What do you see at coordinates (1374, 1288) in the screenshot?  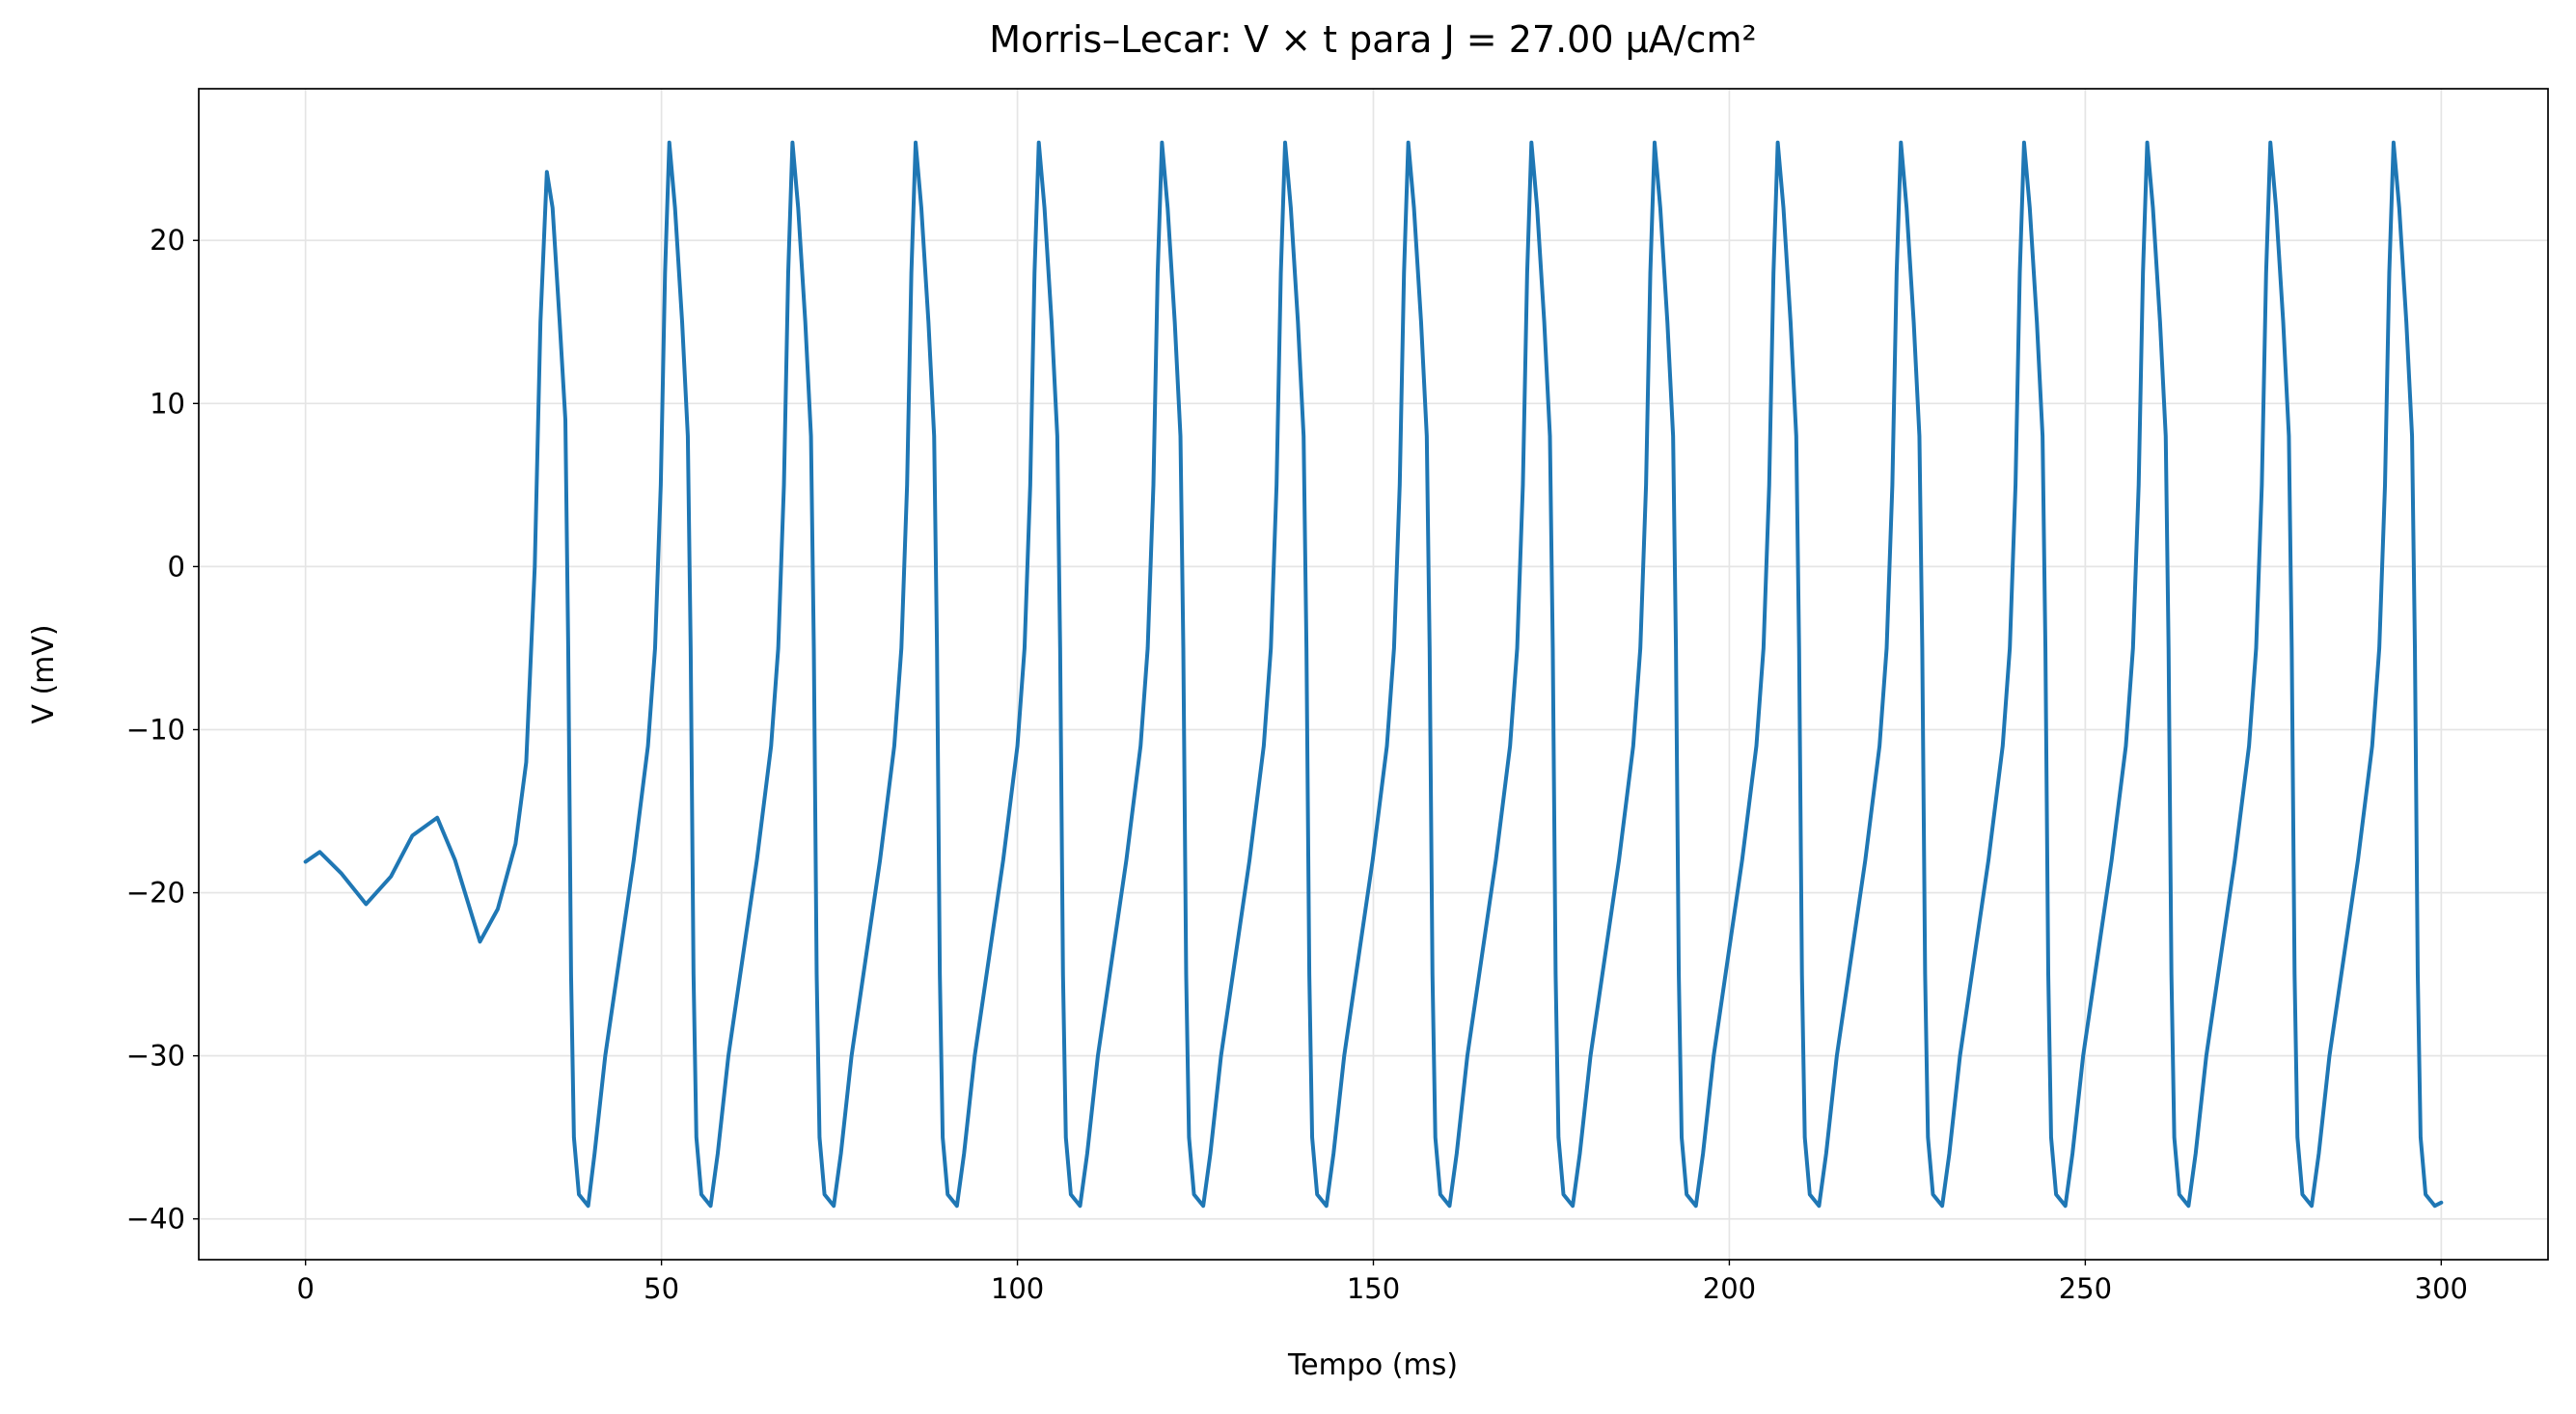 I see `x-tick-label: 150` at bounding box center [1374, 1288].